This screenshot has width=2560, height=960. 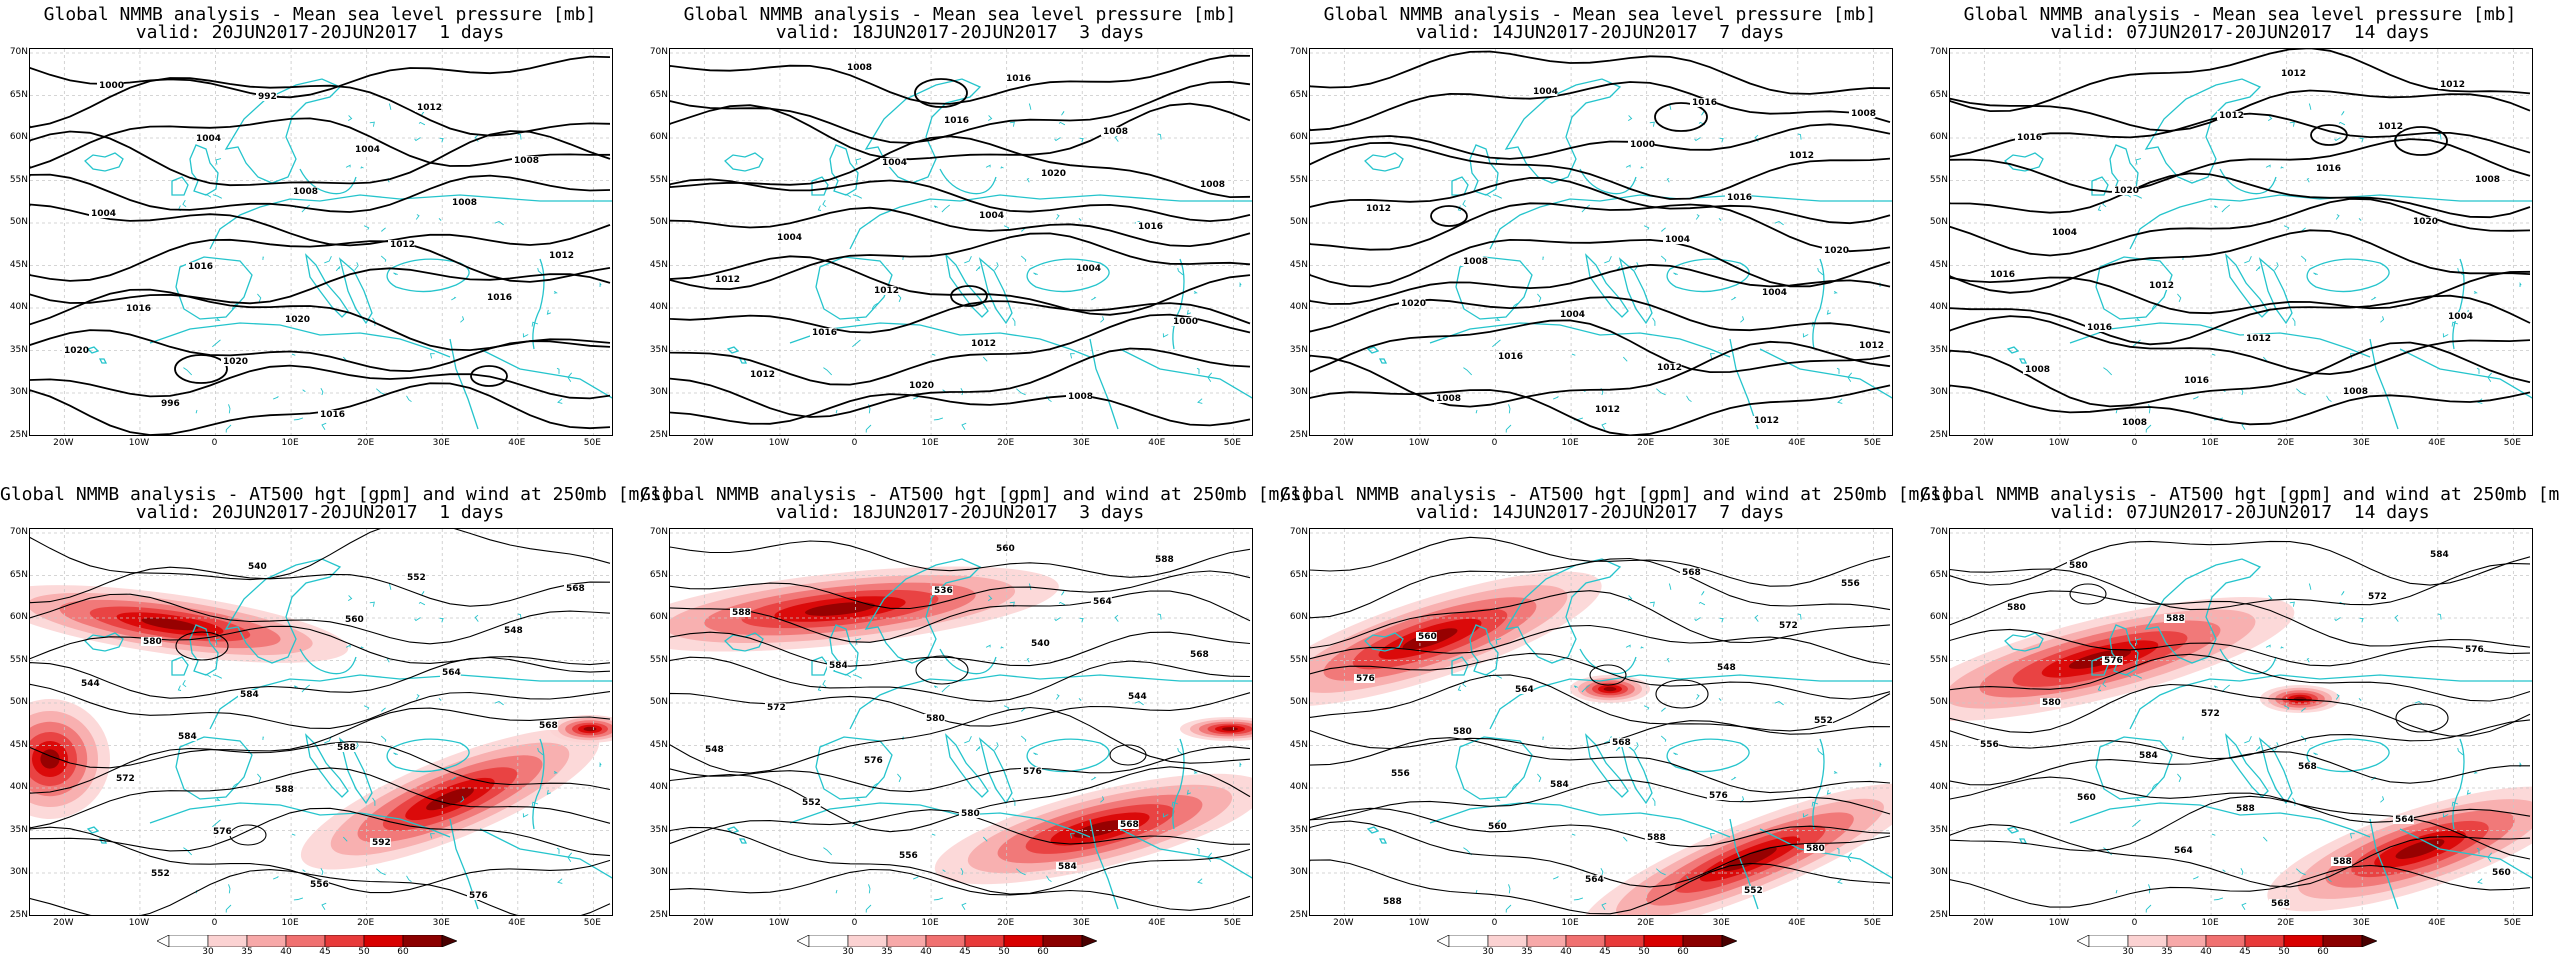 What do you see at coordinates (658, 392) in the screenshot?
I see `lat-label: 30N` at bounding box center [658, 392].